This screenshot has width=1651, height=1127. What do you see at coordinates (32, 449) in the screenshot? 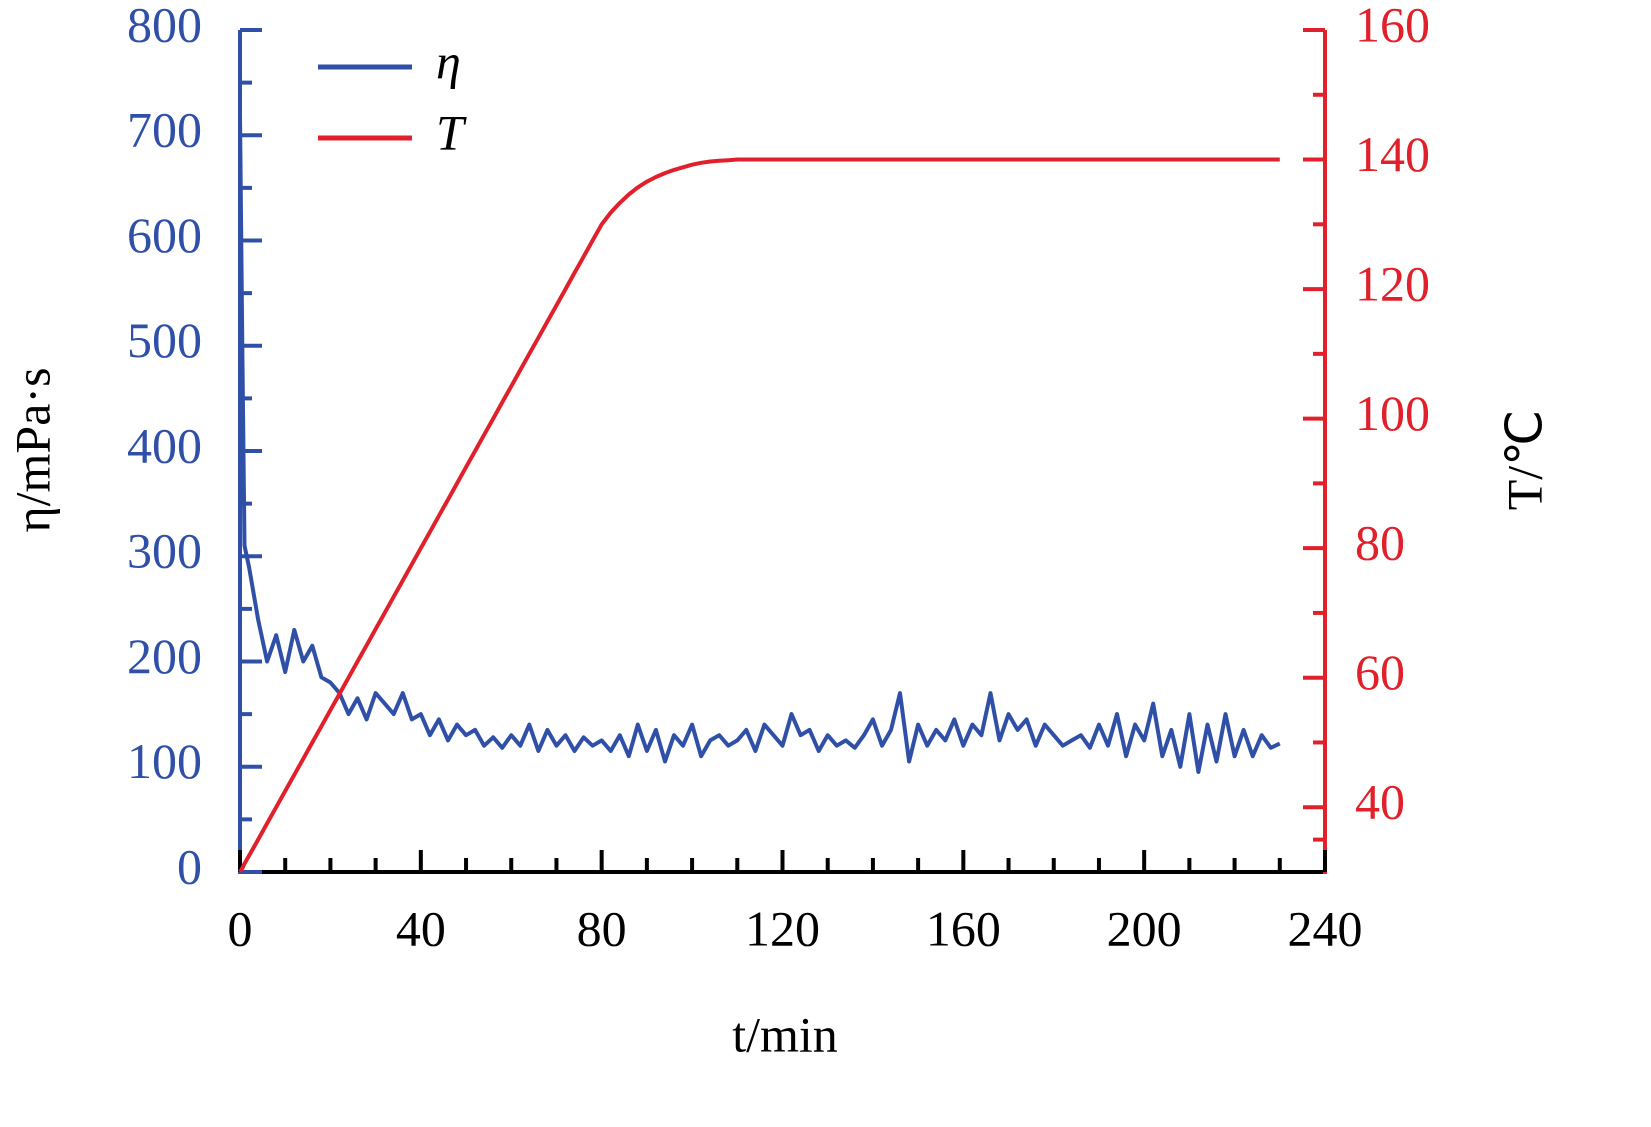
I see `y-axis-title: η/mPa·s` at bounding box center [32, 449].